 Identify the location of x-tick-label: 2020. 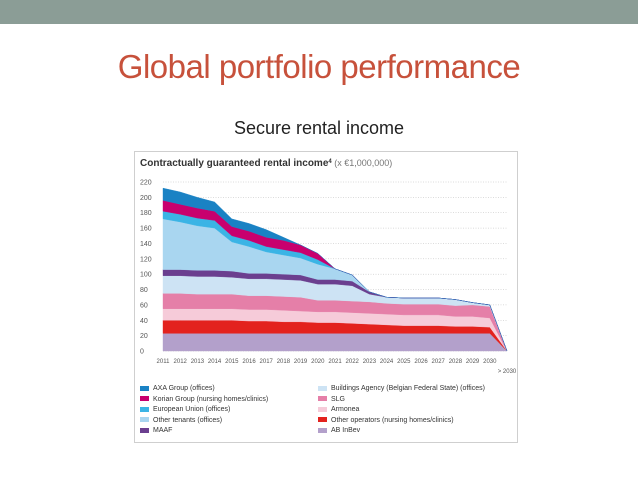
(318, 362).